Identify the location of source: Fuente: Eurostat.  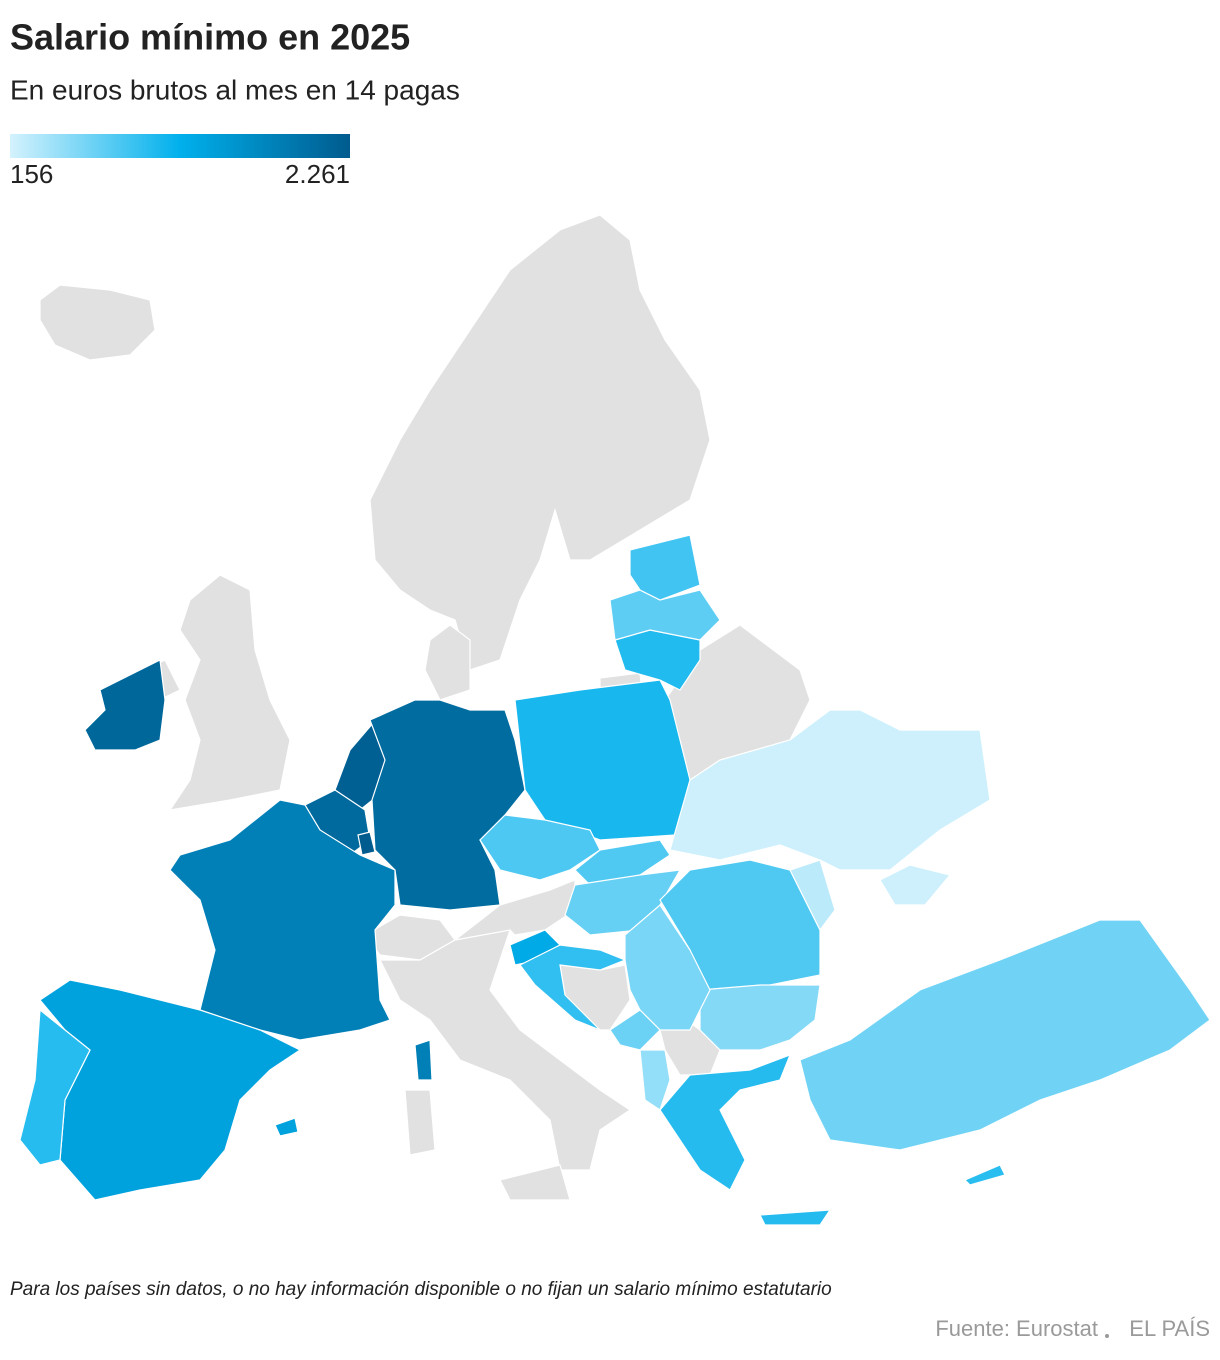
(1016, 1328).